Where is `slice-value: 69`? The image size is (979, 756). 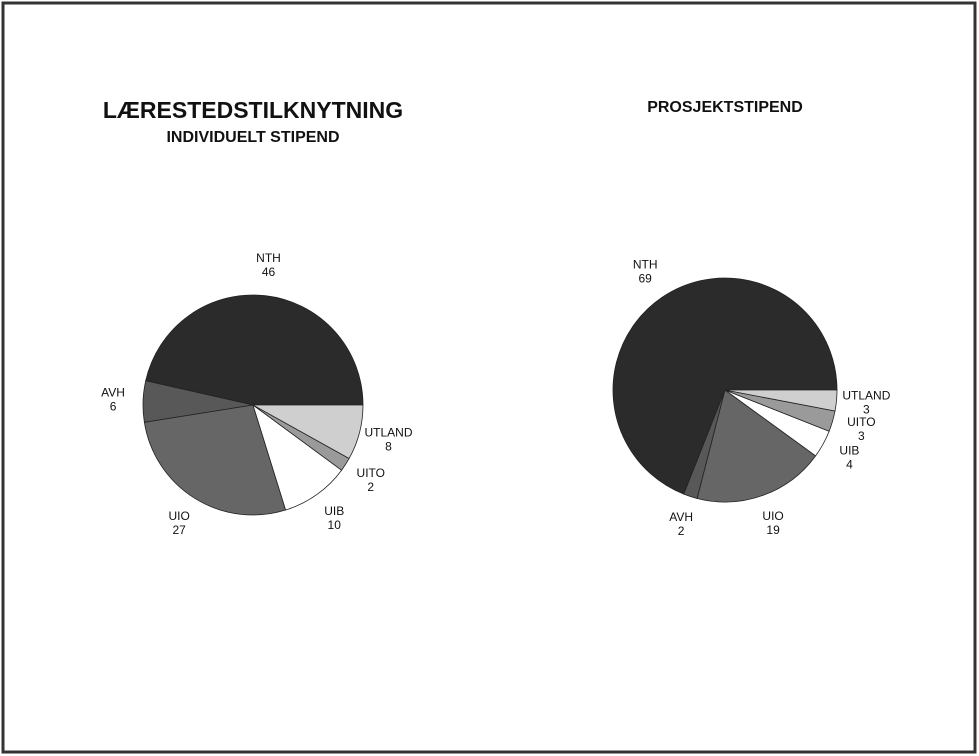 slice-value: 69 is located at coordinates (646, 279).